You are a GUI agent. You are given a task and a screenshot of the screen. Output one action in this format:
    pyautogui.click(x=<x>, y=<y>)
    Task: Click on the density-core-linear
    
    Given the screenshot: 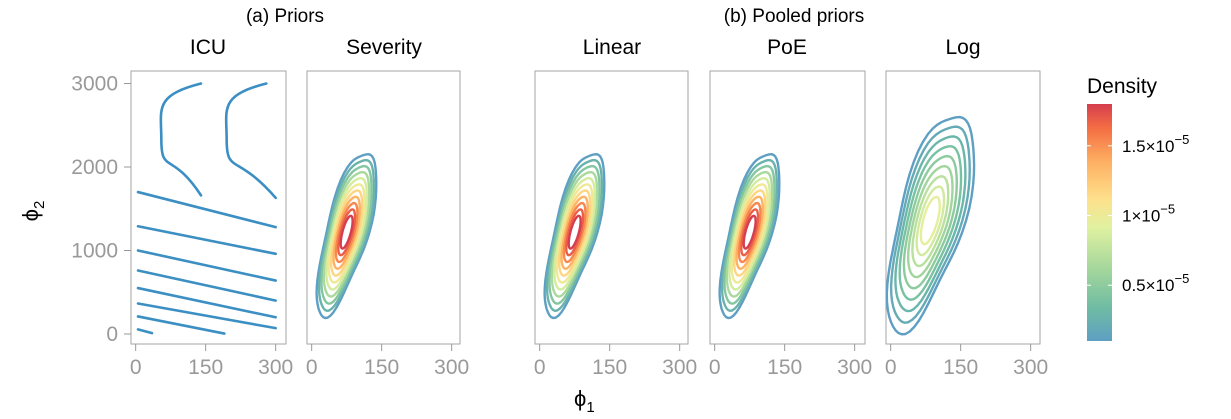 What is the action you would take?
    pyautogui.click(x=574, y=232)
    